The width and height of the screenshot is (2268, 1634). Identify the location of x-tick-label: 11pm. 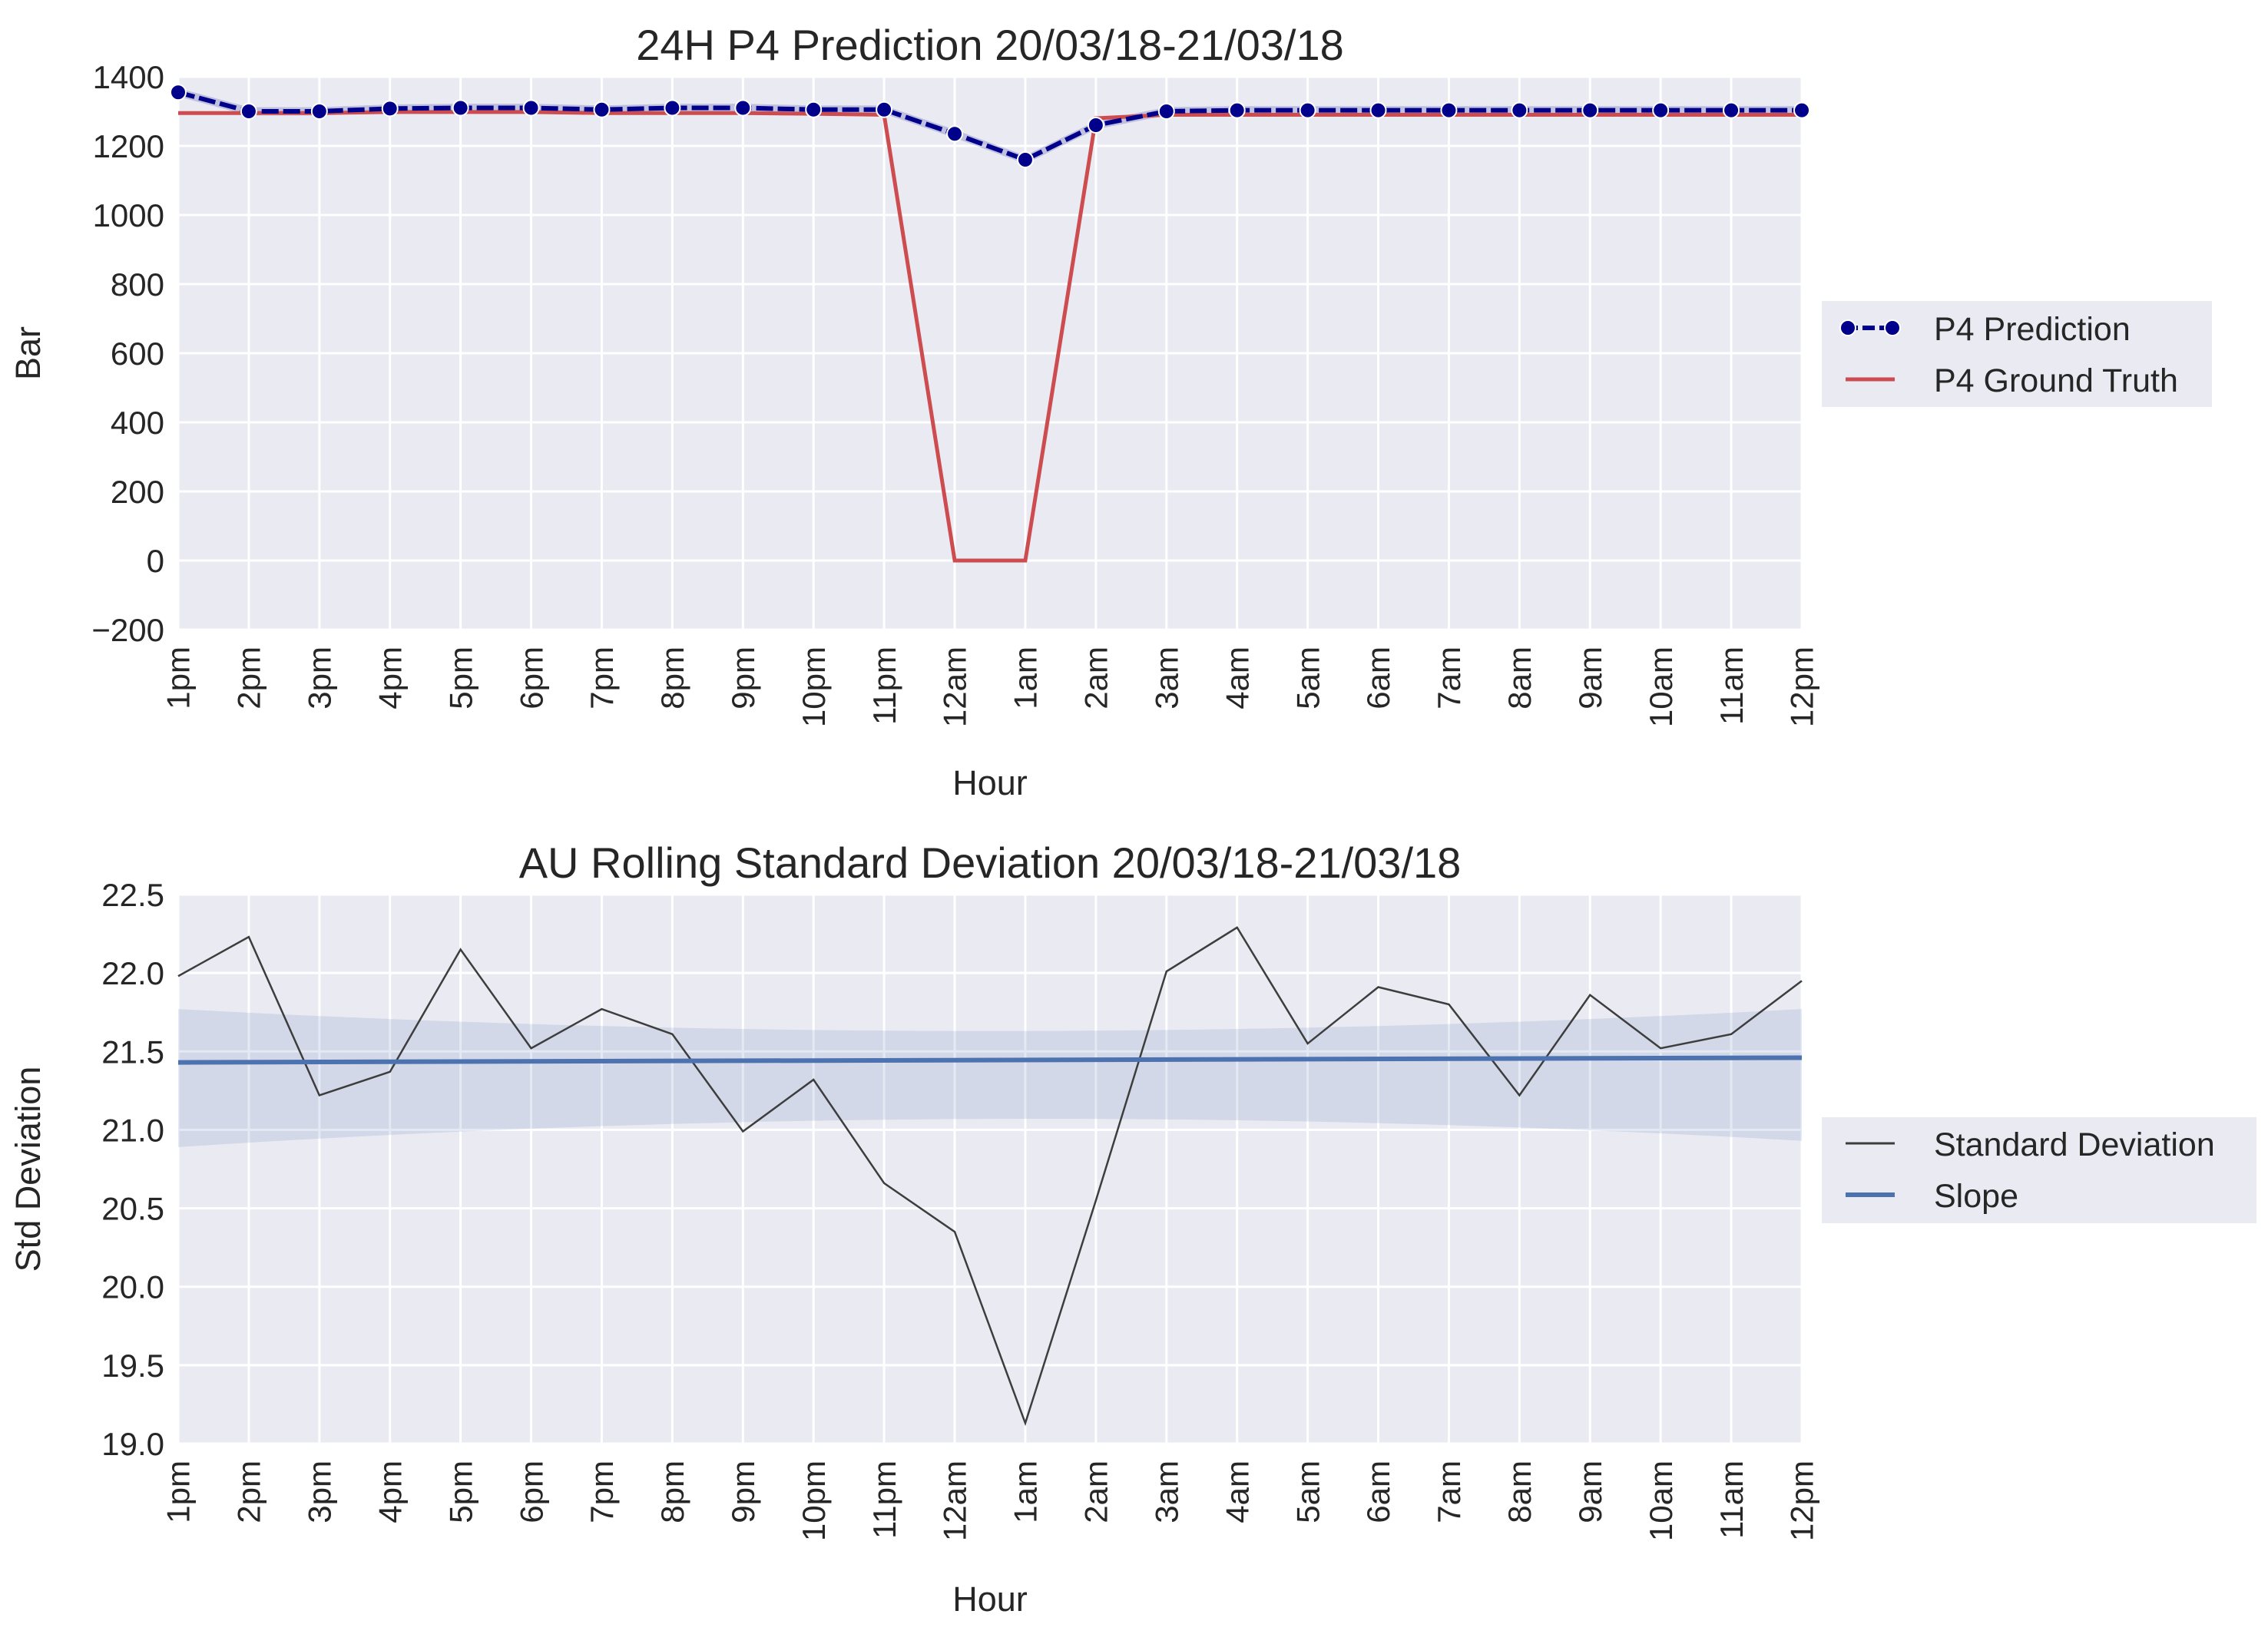
(884, 1500).